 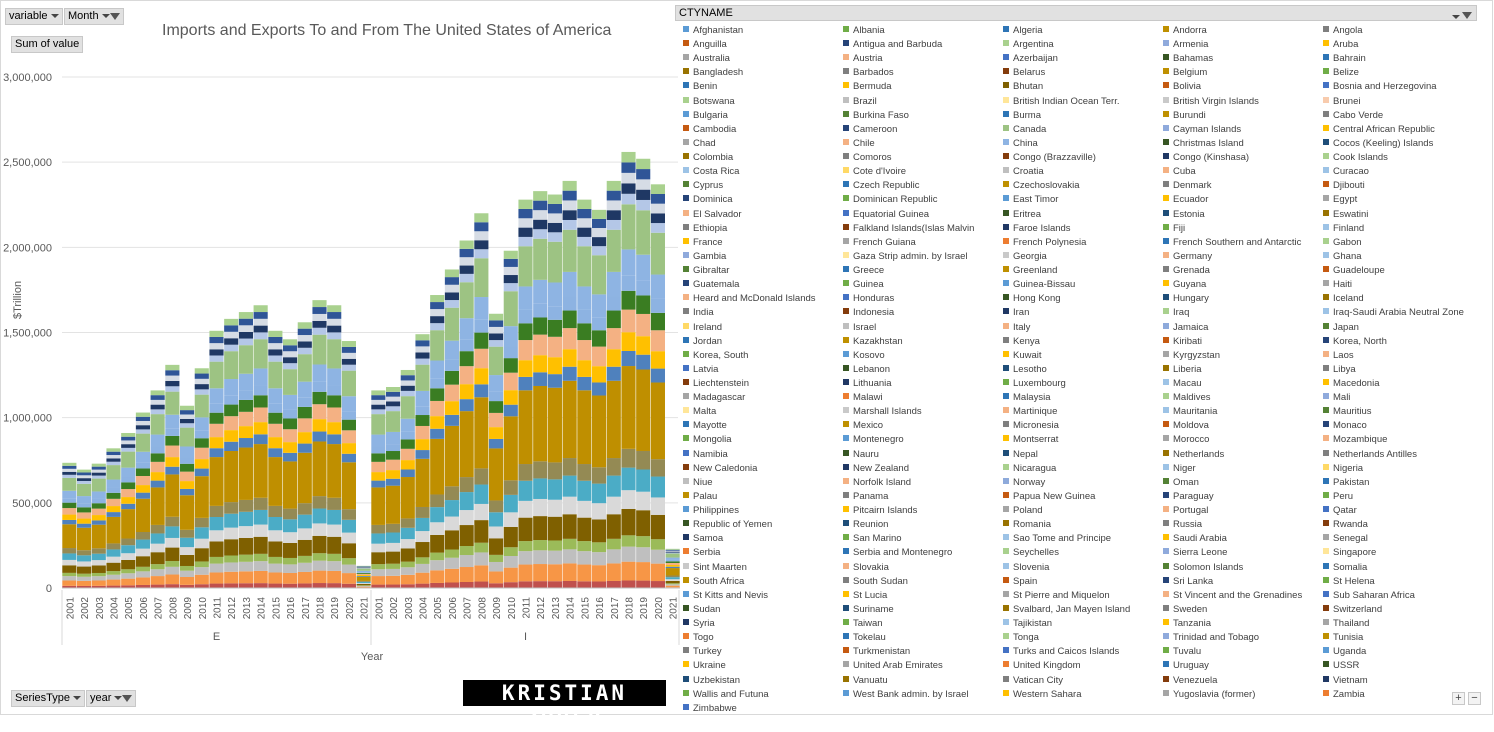 What do you see at coordinates (1402, 257) in the screenshot?
I see `legend-item: Ghana` at bounding box center [1402, 257].